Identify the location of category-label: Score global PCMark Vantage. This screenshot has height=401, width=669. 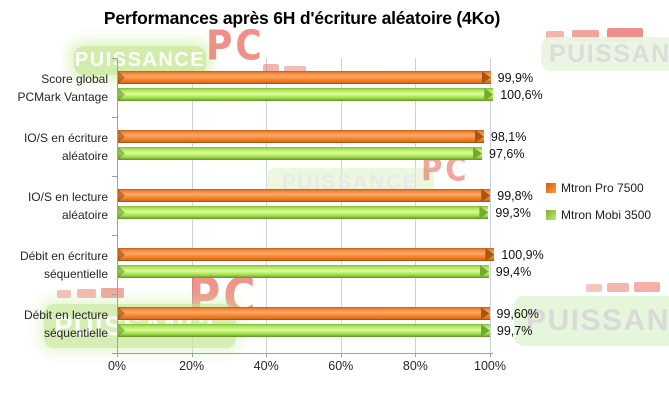
(63, 87).